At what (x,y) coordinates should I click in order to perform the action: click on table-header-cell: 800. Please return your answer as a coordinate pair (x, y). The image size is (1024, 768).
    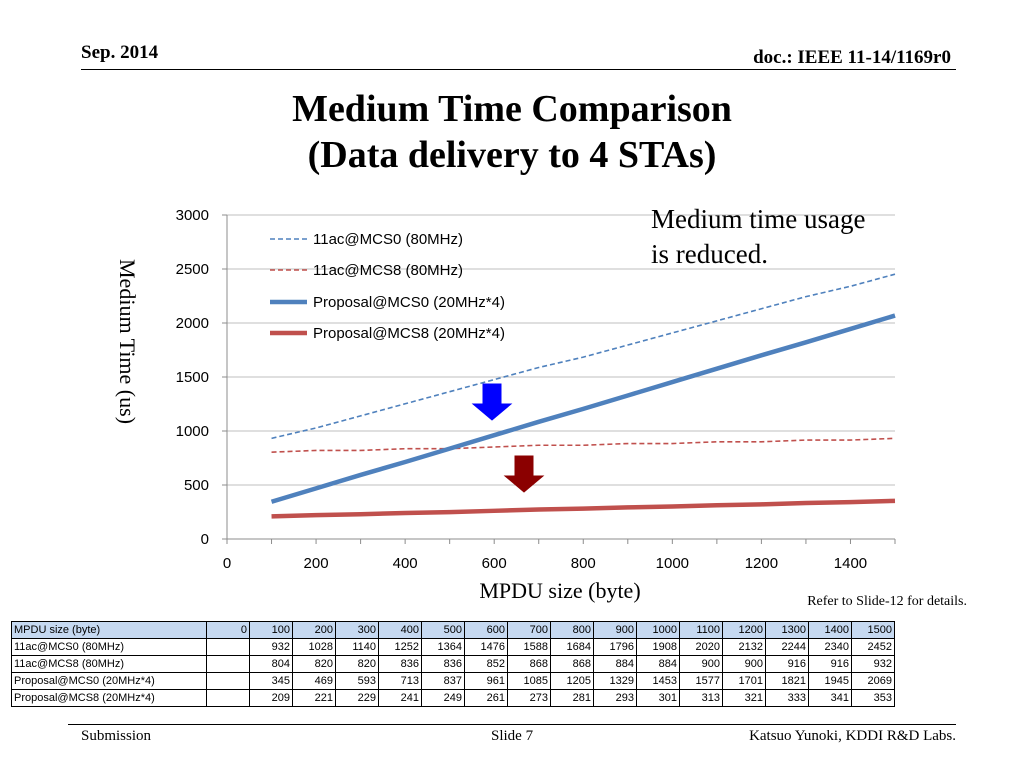
    Looking at the image, I should click on (572, 630).